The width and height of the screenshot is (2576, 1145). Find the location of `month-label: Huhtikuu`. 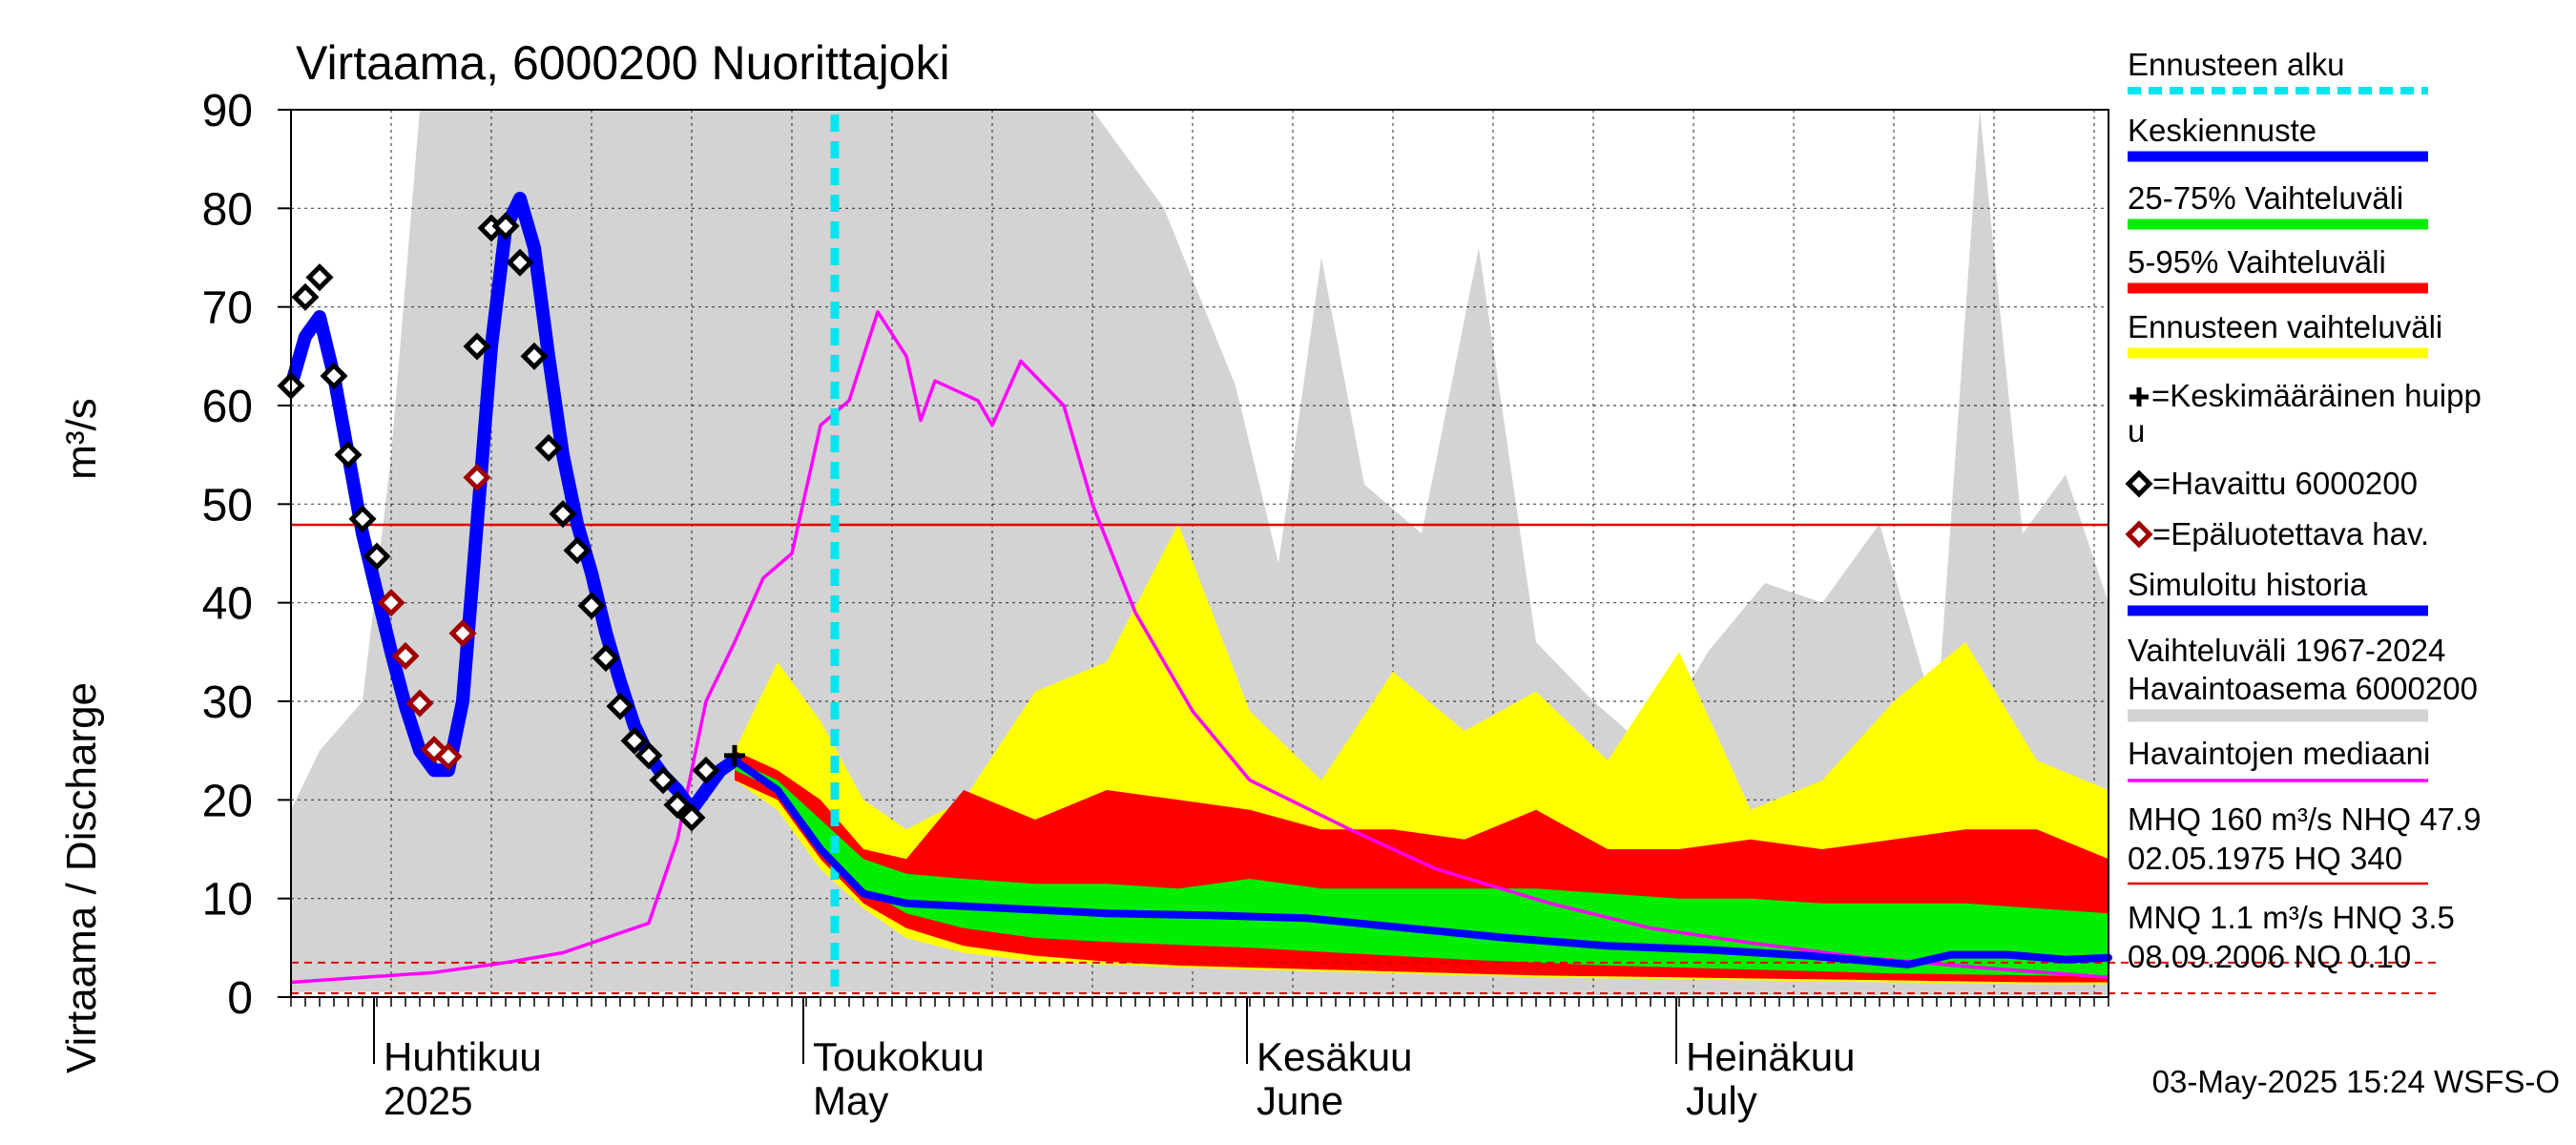

month-label: Huhtikuu is located at coordinates (463, 1056).